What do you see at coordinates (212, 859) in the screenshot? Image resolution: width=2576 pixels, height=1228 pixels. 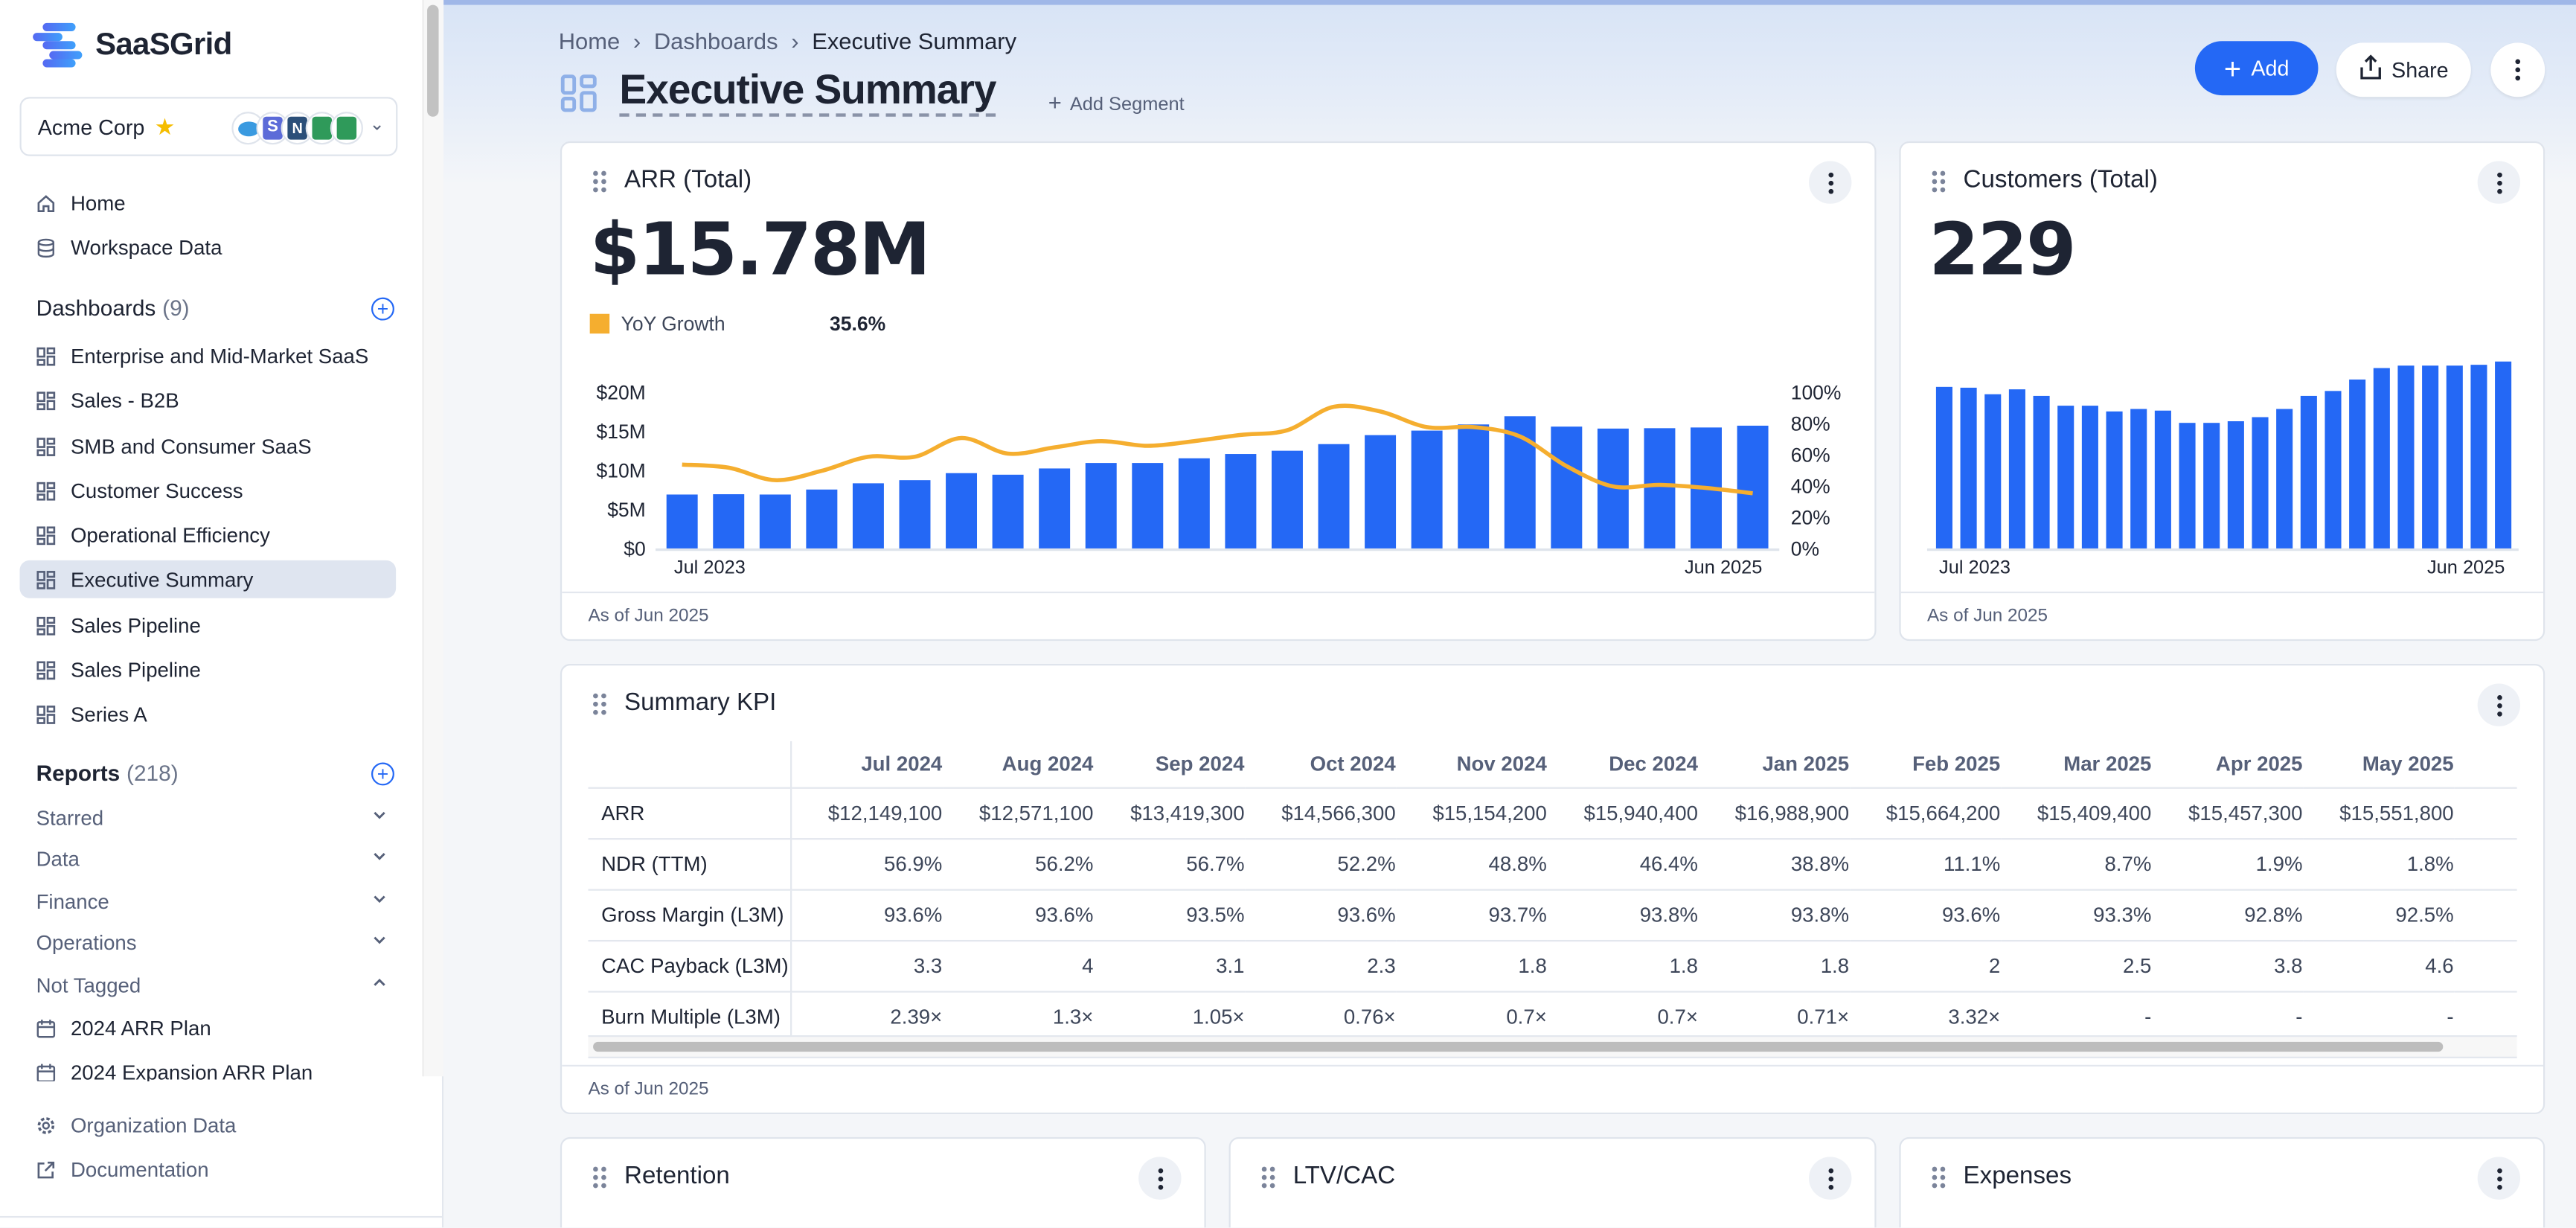 I see `report-tag-group: Data` at bounding box center [212, 859].